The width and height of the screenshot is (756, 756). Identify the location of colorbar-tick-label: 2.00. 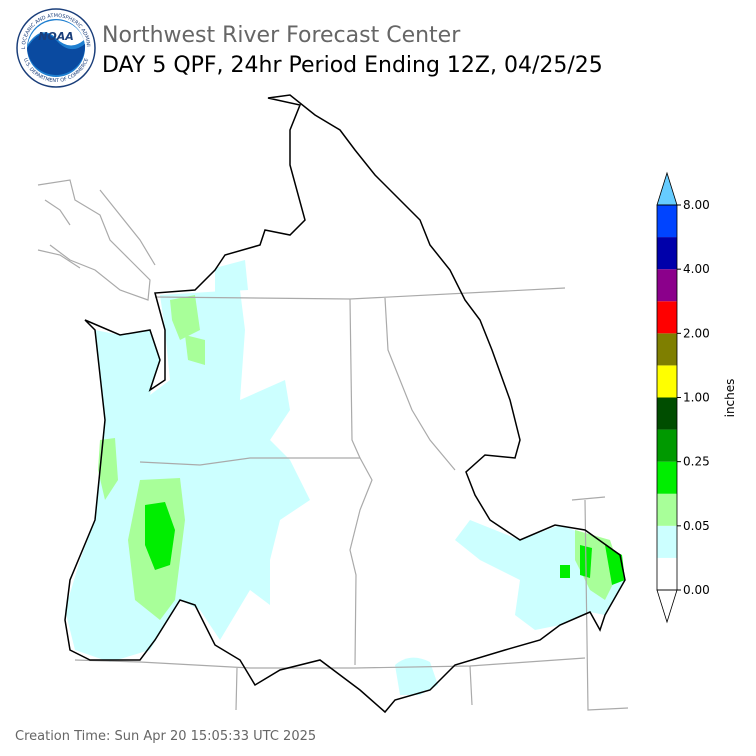
(696, 333).